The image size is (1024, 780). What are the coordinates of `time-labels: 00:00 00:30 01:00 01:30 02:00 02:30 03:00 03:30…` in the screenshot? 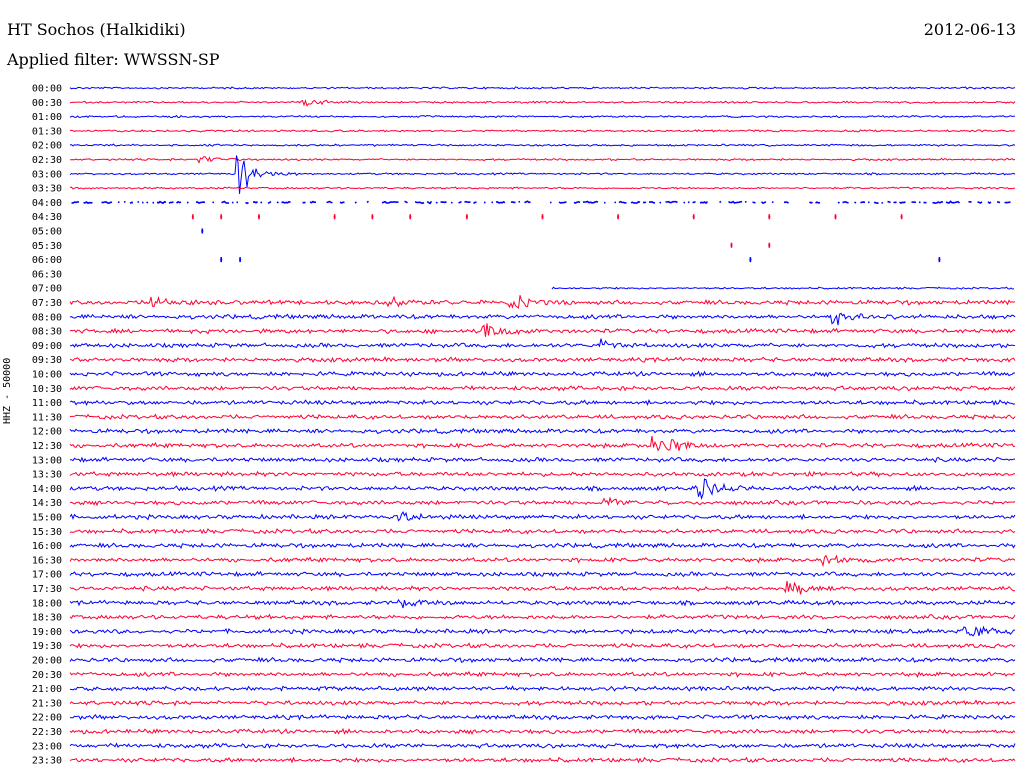 It's located at (47, 425).